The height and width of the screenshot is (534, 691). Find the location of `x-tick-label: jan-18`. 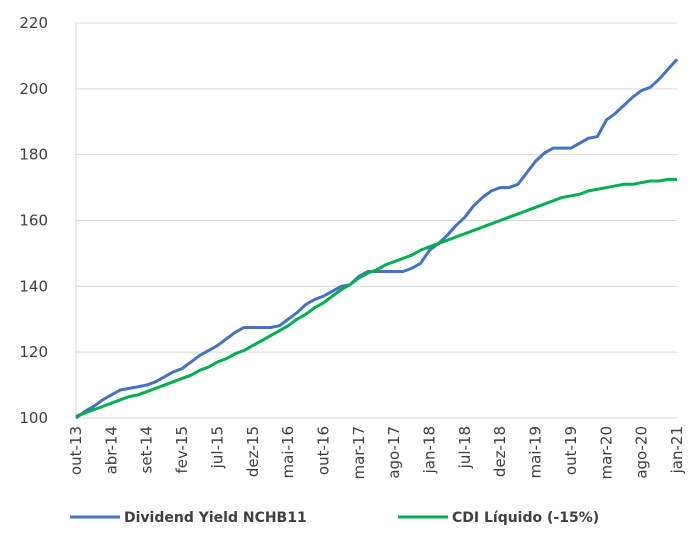

x-tick-label: jan-18 is located at coordinates (430, 450).